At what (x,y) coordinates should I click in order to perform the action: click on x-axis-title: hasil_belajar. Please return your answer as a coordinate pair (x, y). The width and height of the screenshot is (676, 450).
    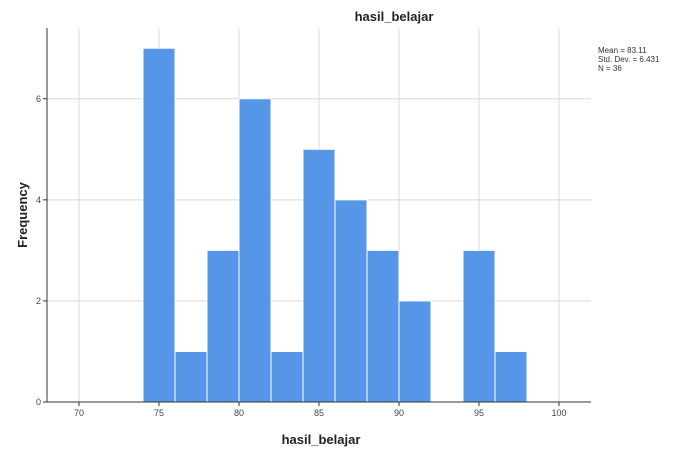
    Looking at the image, I should click on (321, 439).